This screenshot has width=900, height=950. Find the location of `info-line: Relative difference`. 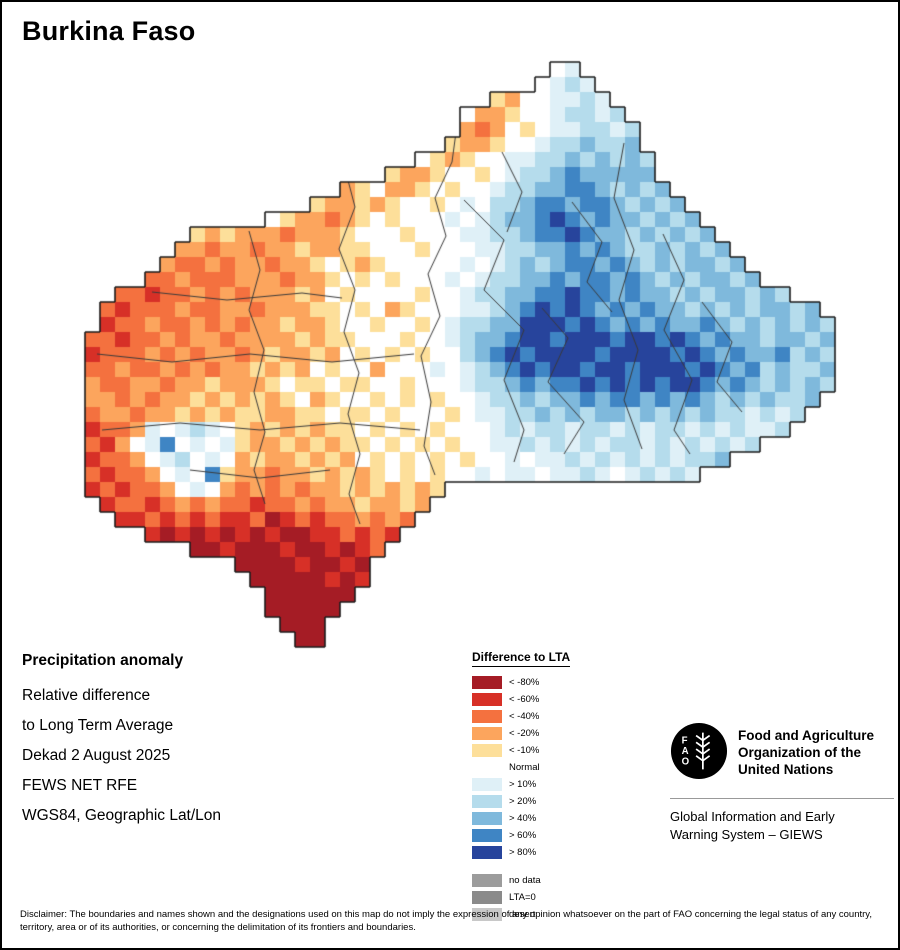

info-line: Relative difference is located at coordinates (86, 695).